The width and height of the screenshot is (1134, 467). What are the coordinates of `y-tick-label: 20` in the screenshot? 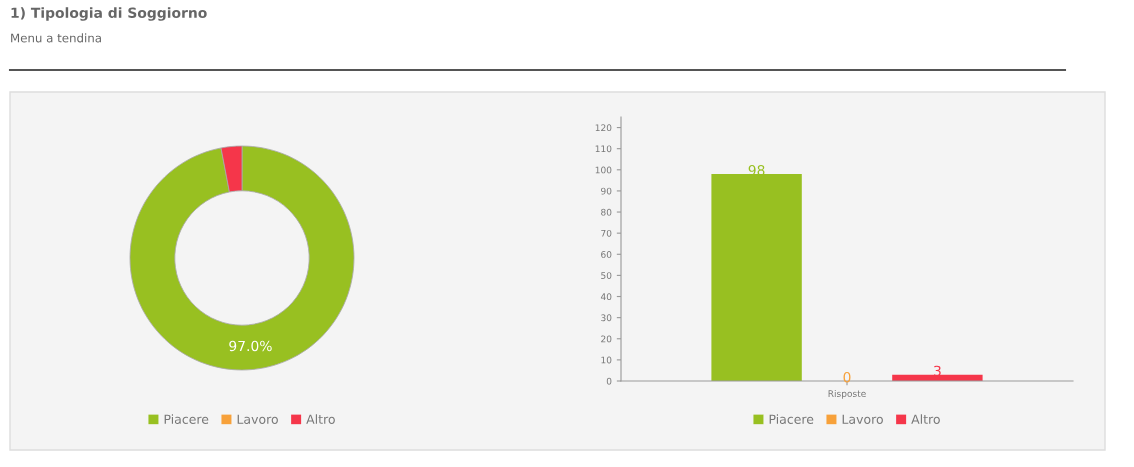 It's located at (606, 339).